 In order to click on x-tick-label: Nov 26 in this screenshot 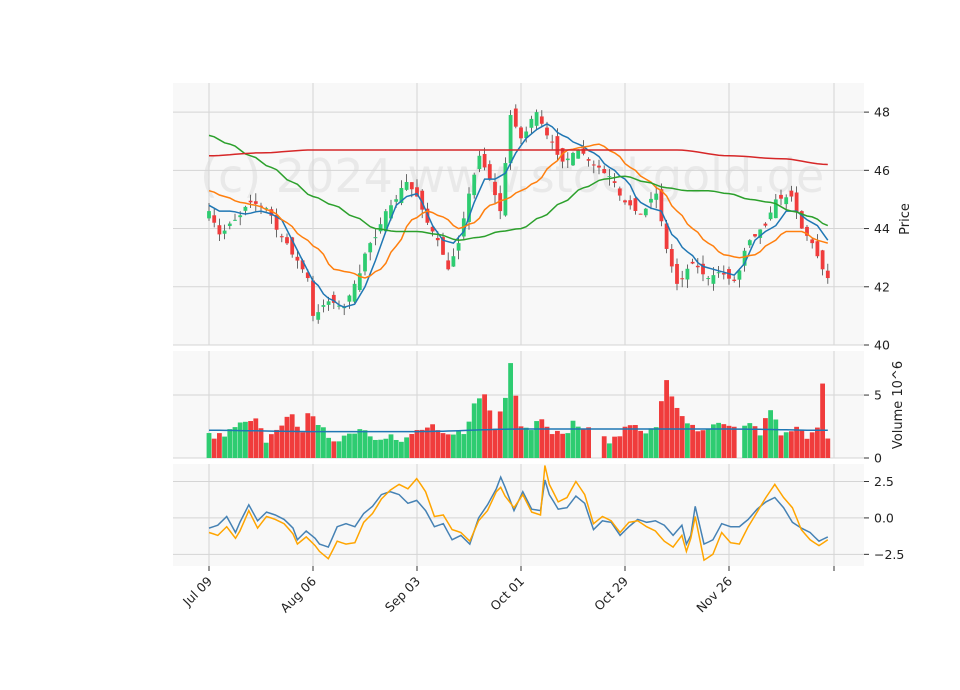, I will do `click(714, 594)`.